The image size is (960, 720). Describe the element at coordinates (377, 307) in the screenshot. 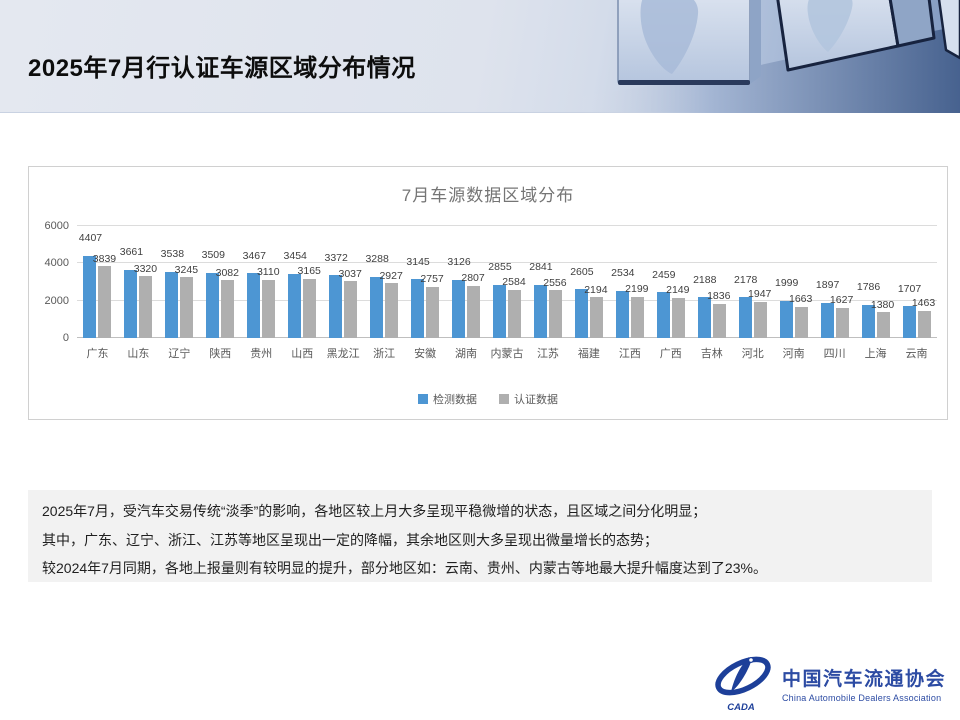

I see `bar-检测数据-浙江` at that location.